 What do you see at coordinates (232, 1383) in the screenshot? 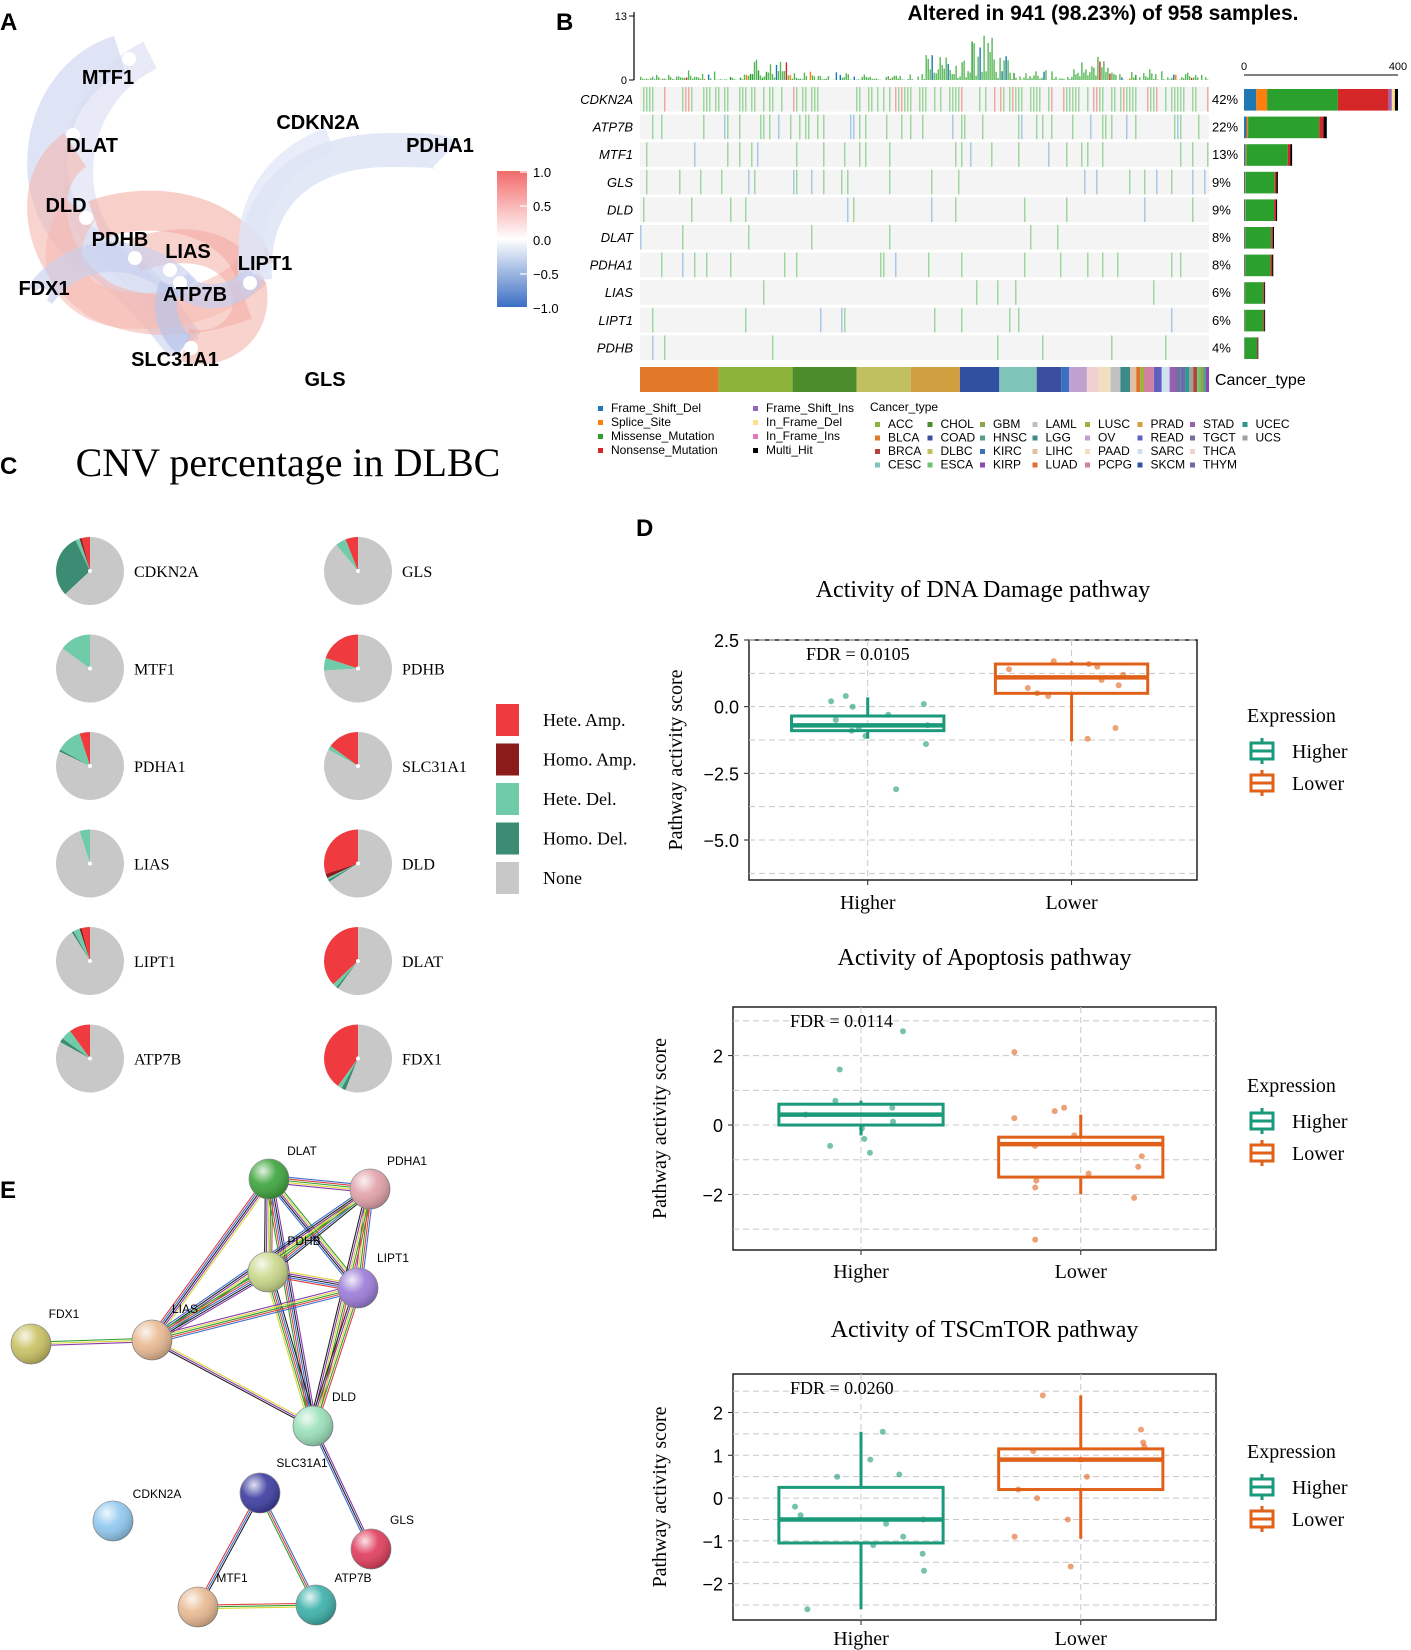
I see `edge-lias-dld` at bounding box center [232, 1383].